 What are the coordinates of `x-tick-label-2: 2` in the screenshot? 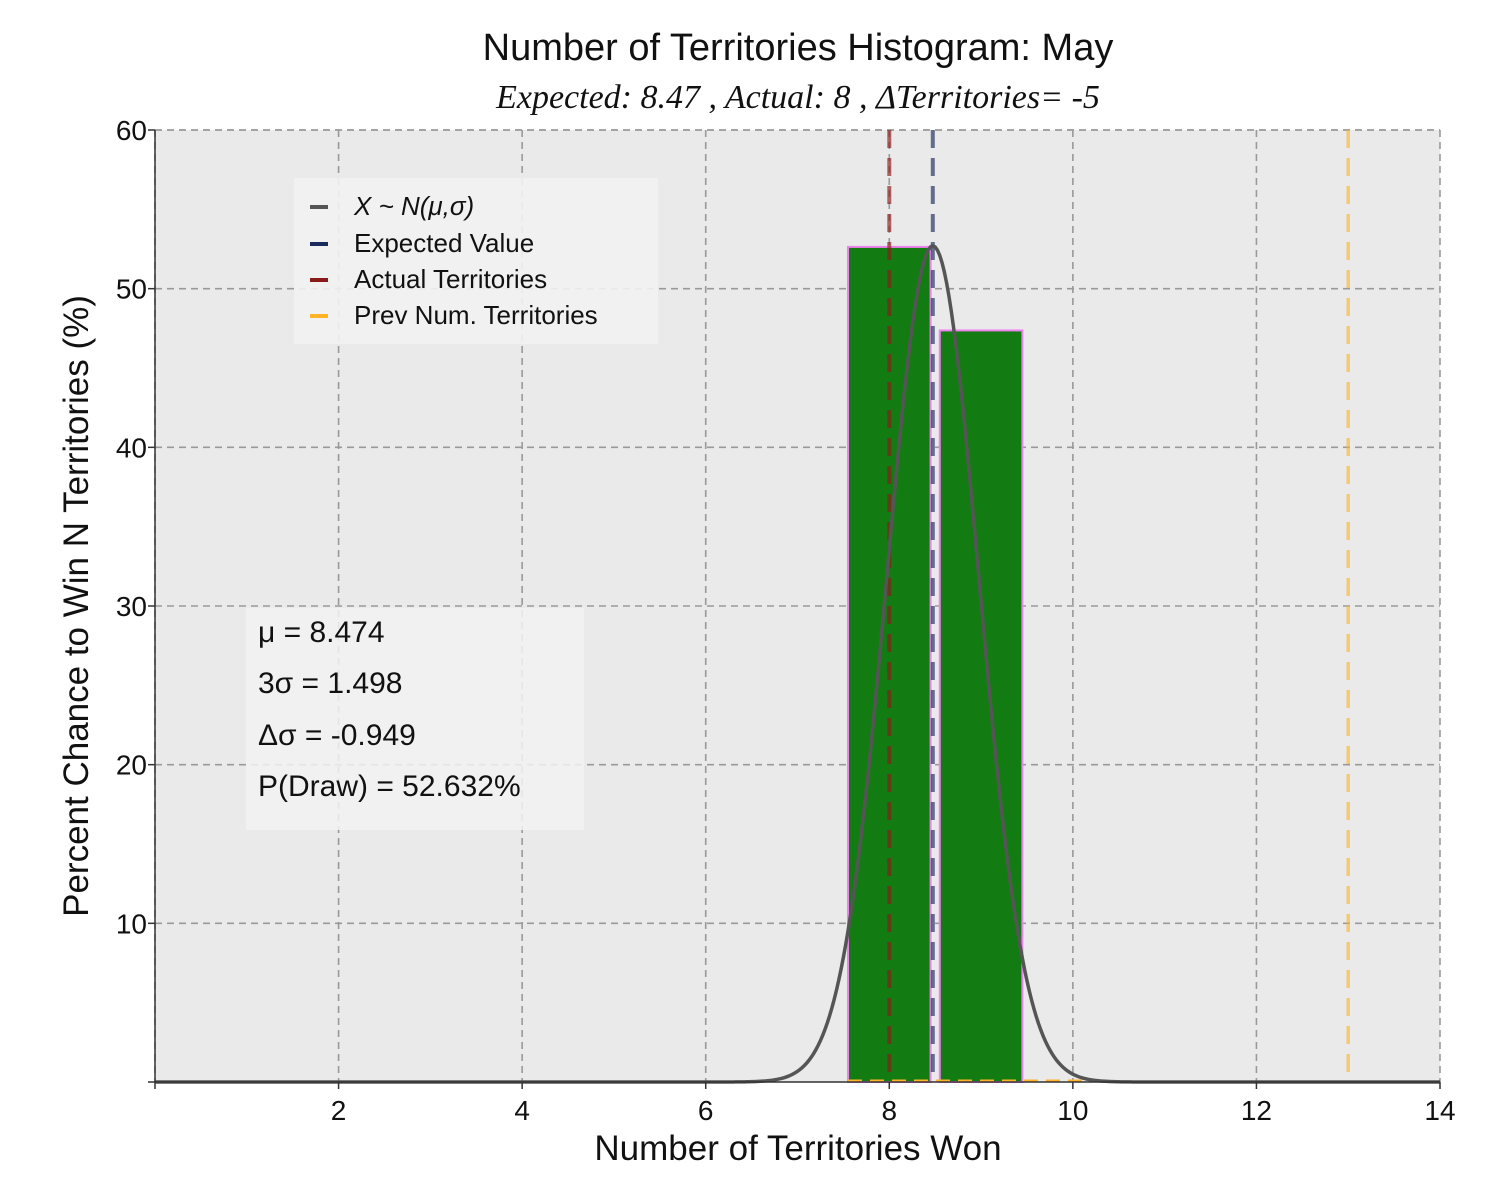 It's located at (339, 1110).